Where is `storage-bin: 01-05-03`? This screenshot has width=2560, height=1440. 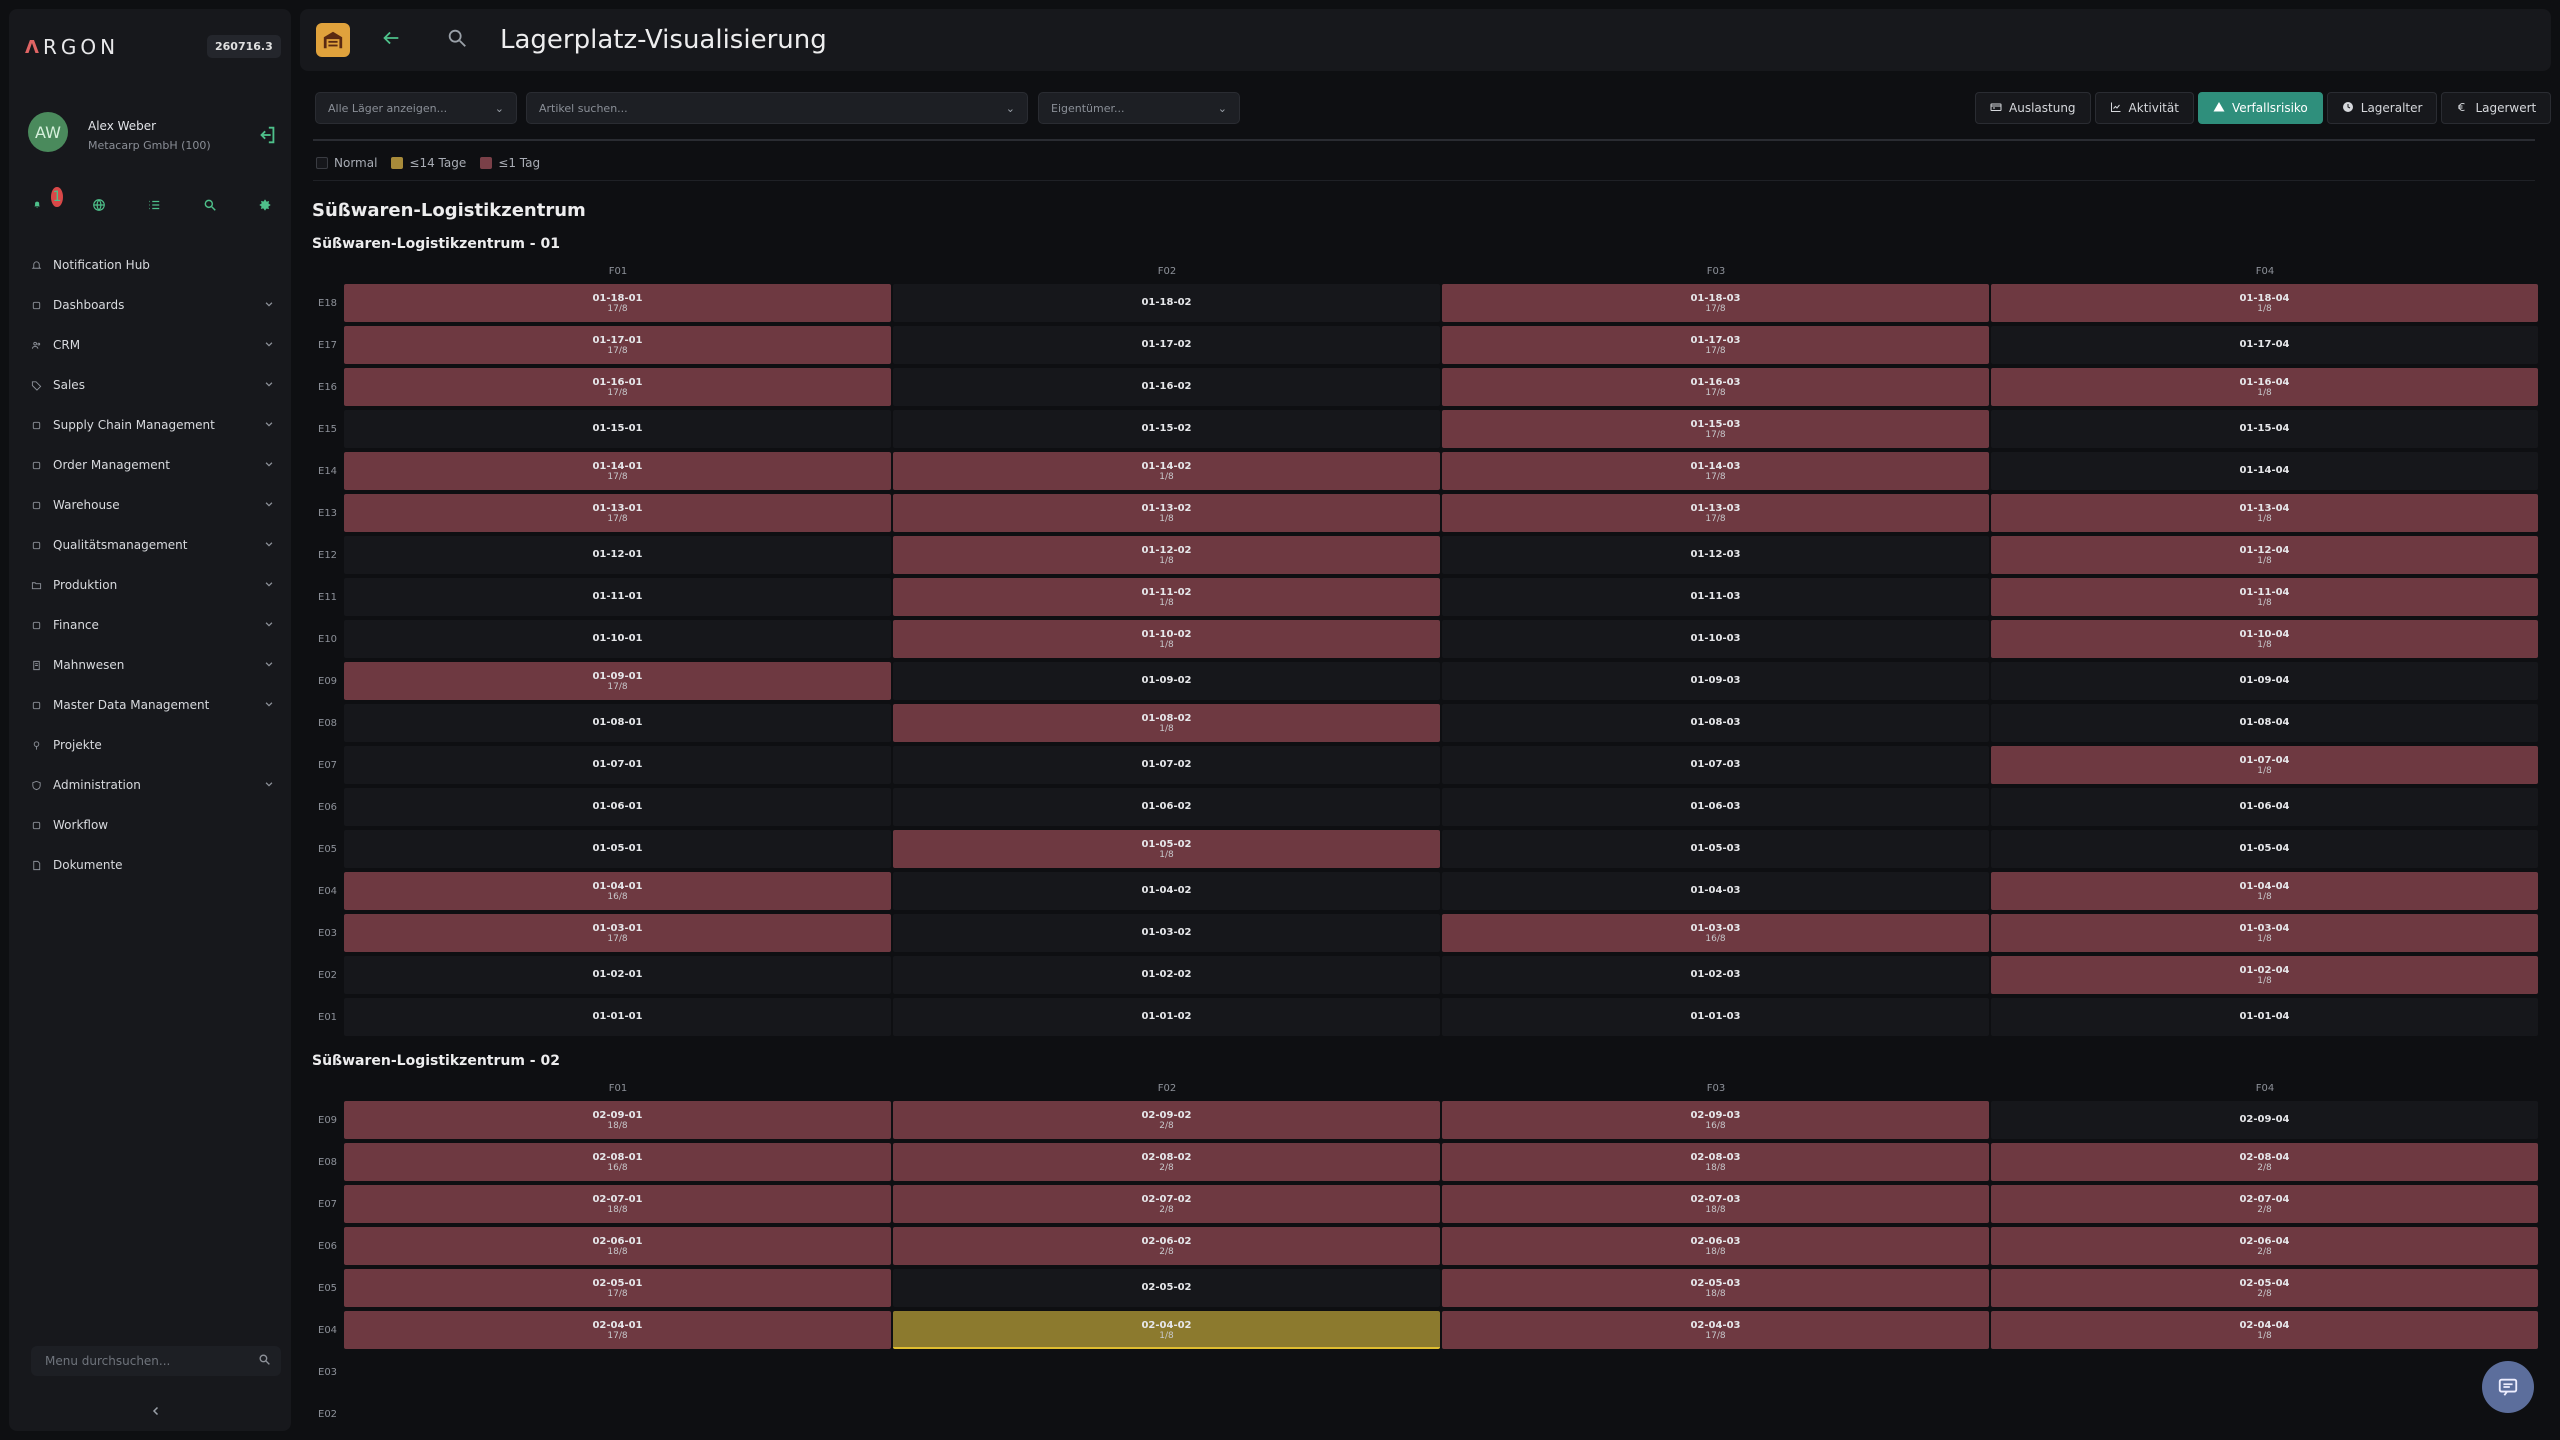 storage-bin: 01-05-03 is located at coordinates (1715, 849).